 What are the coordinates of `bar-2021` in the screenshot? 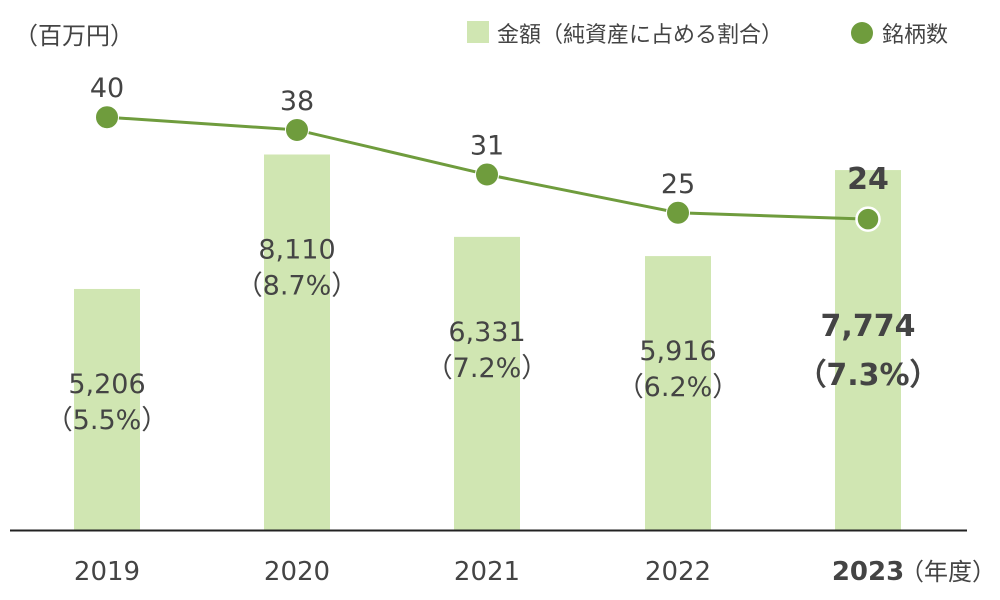 It's located at (487, 383).